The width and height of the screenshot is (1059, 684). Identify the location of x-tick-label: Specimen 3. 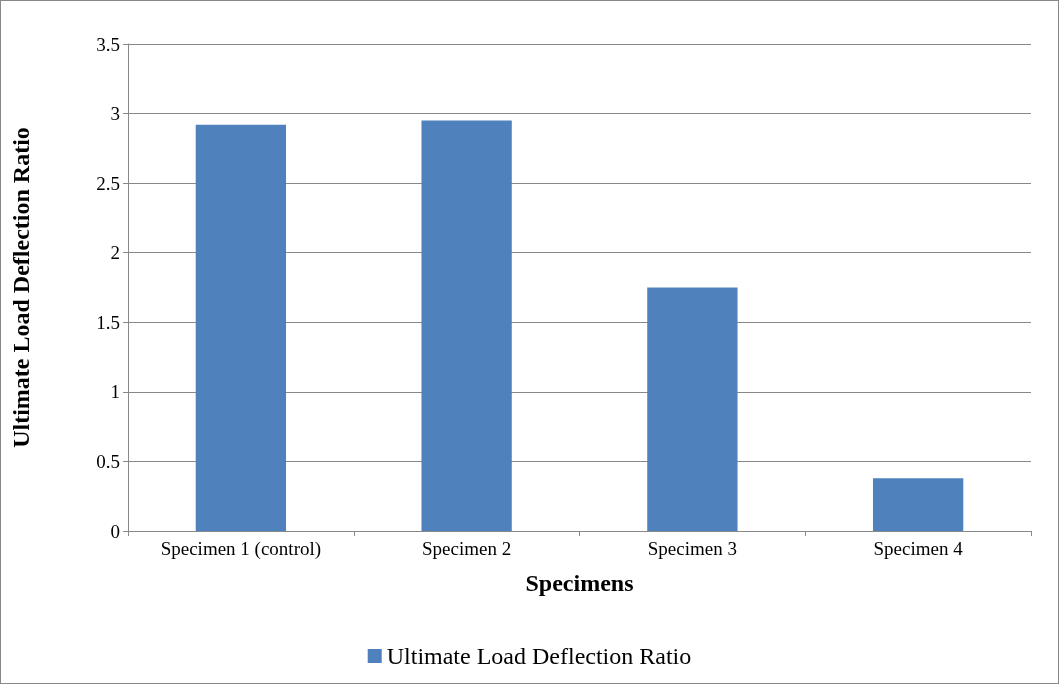
(692, 548).